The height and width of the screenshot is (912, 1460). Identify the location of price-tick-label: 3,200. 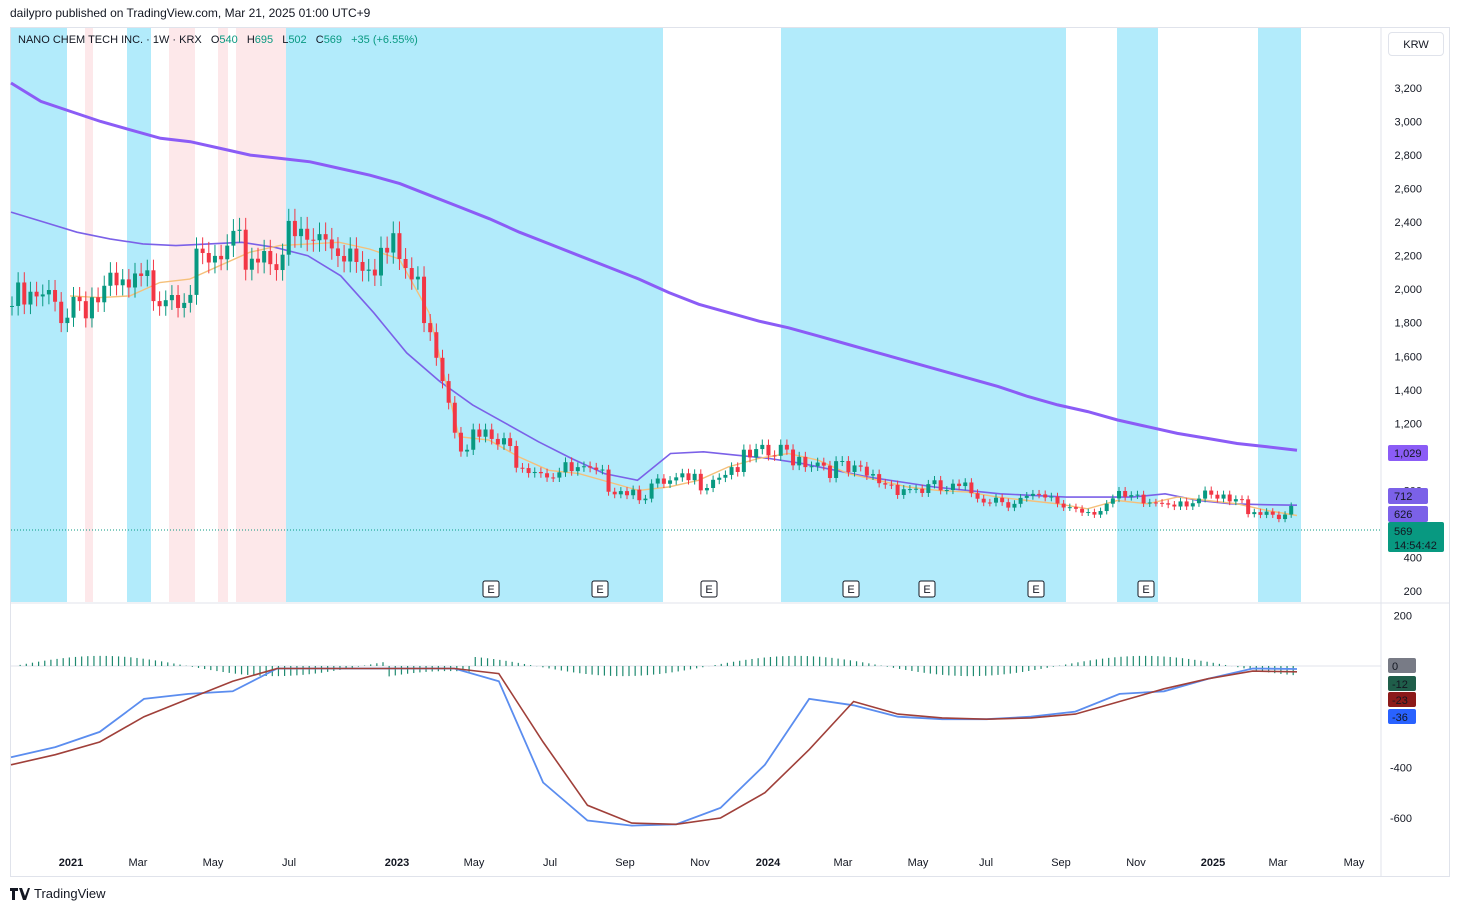
(1408, 89).